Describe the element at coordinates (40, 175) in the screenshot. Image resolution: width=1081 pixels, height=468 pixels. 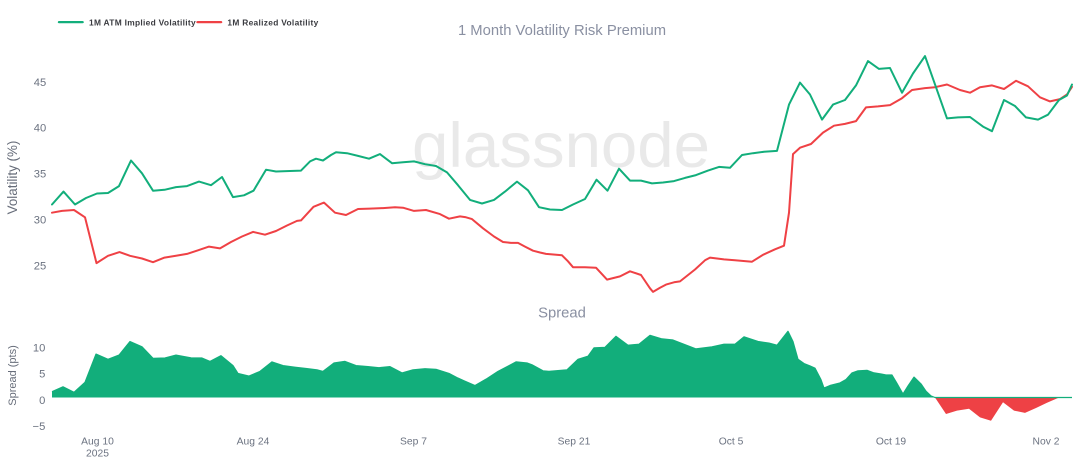
I see `svg-text: 35` at that location.